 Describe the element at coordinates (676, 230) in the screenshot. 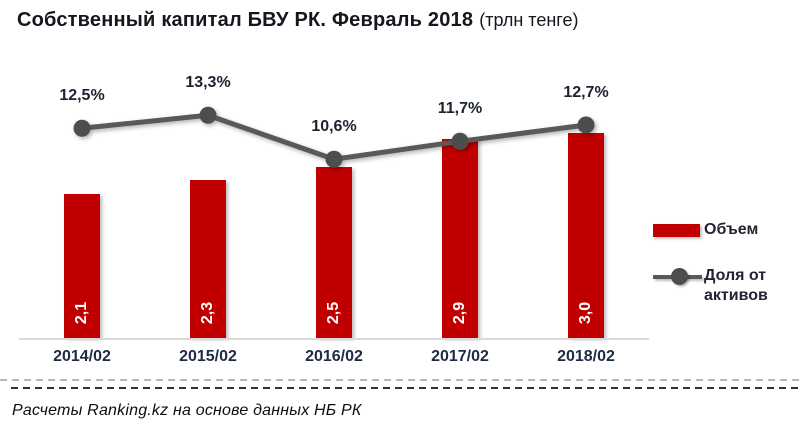

I see `legend-bar-swatch-icon` at that location.